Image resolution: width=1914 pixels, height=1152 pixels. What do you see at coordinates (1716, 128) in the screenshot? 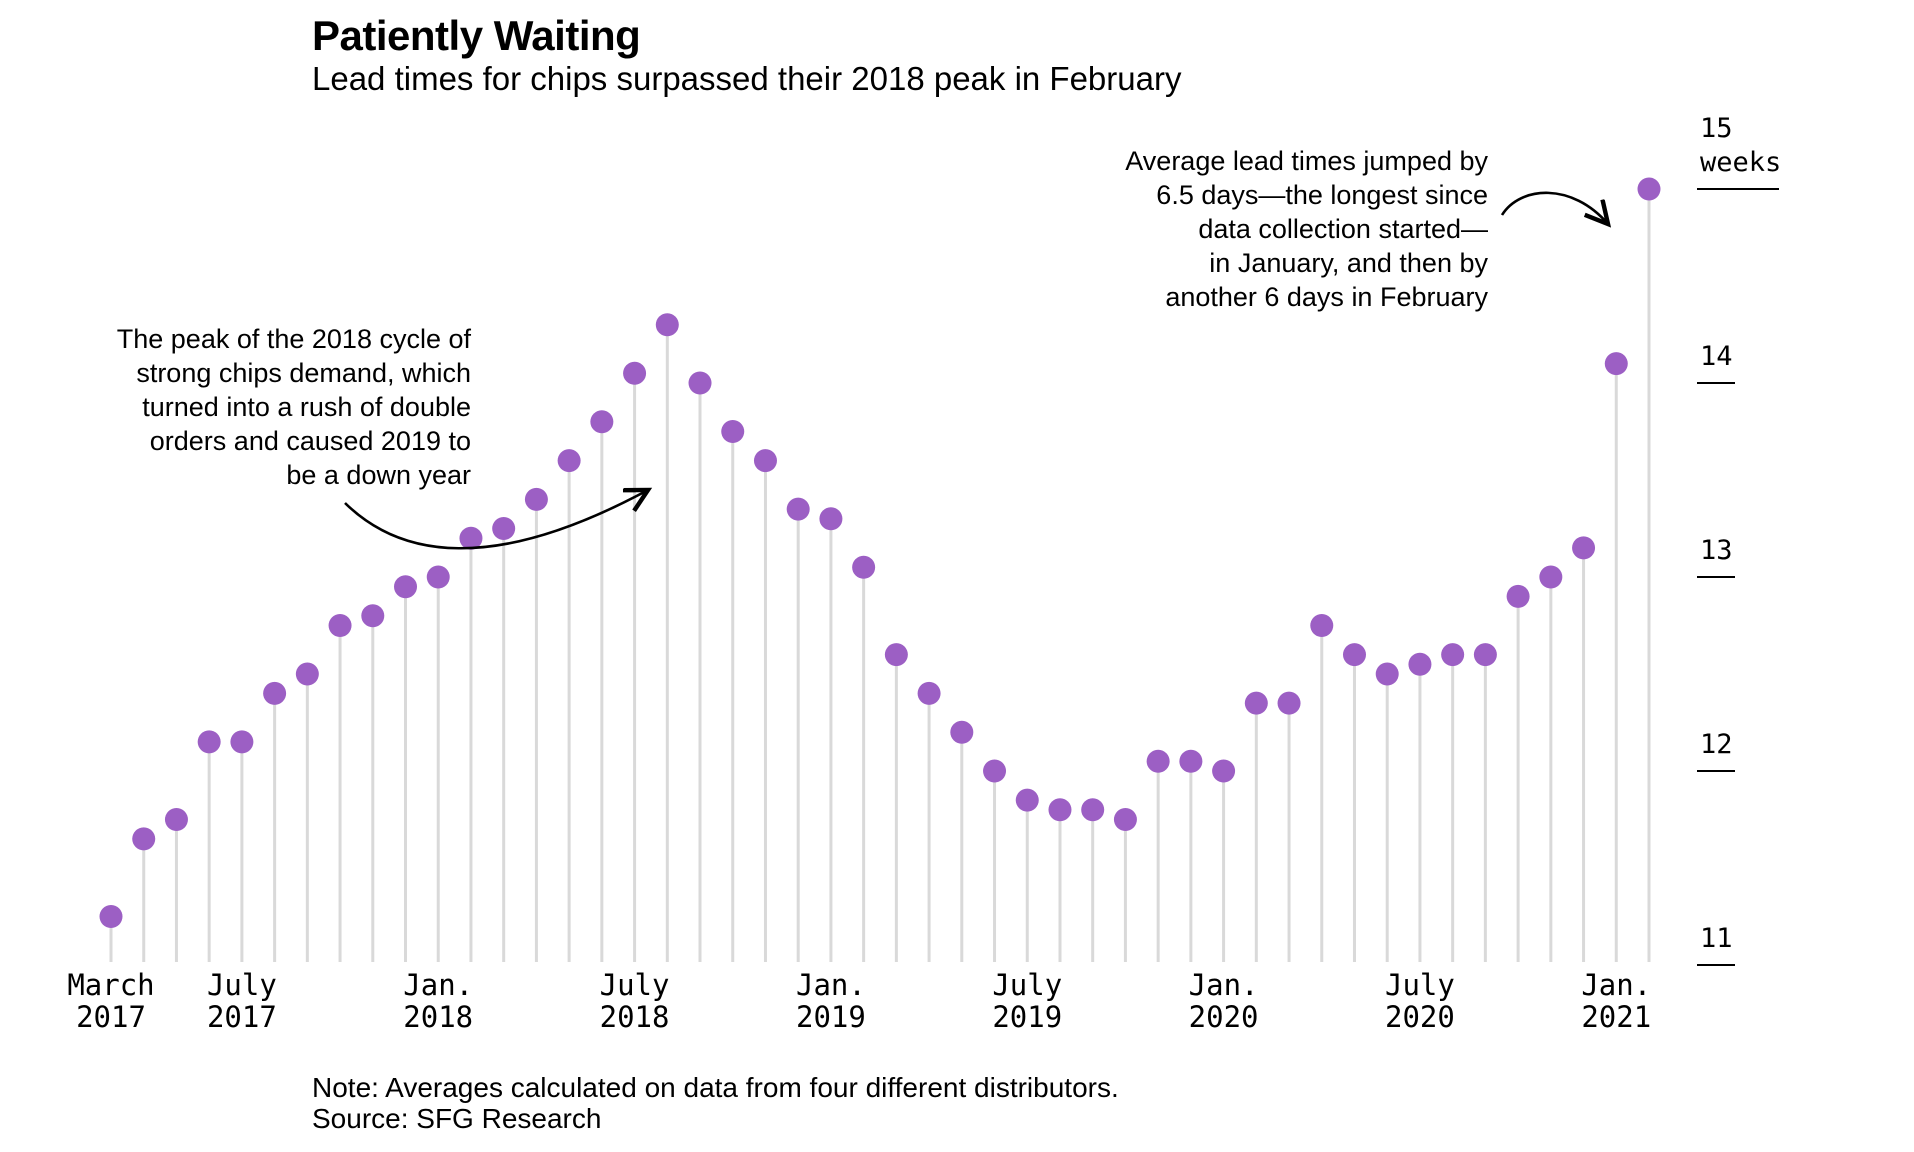
I see `y-tick-label: 15` at bounding box center [1716, 128].